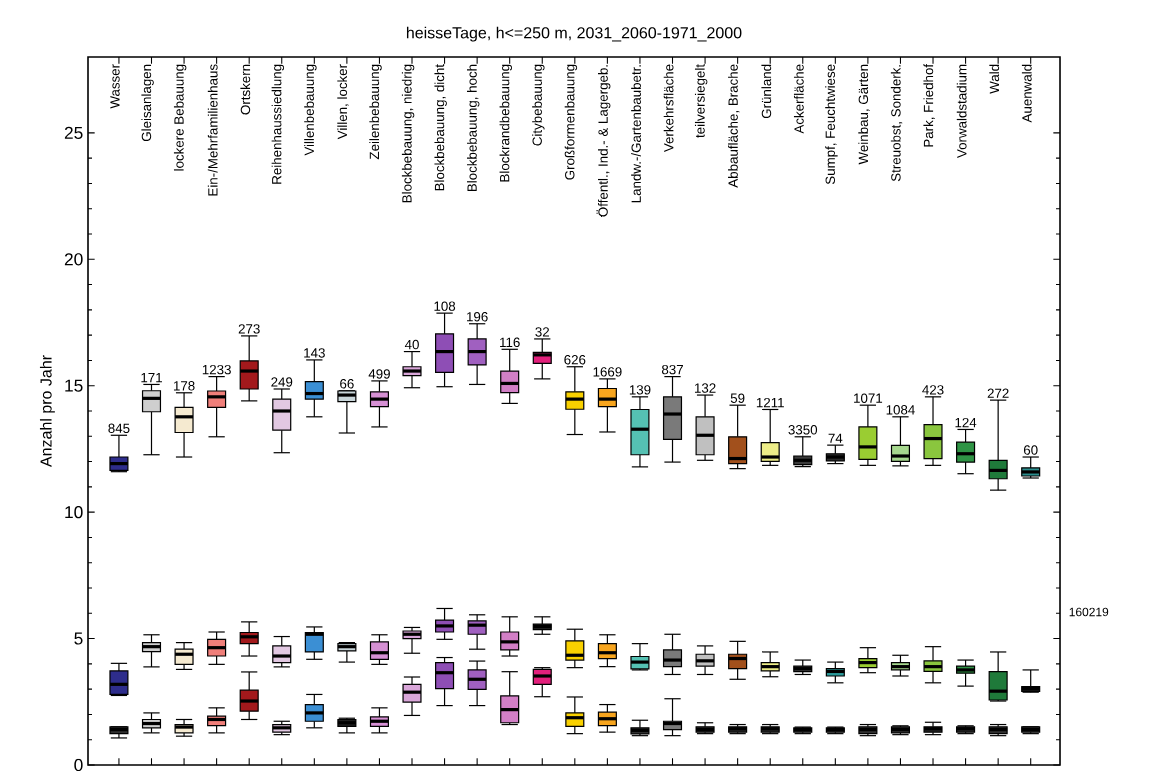  Describe the element at coordinates (216, 369) in the screenshot. I see `annotation: 1233` at that location.